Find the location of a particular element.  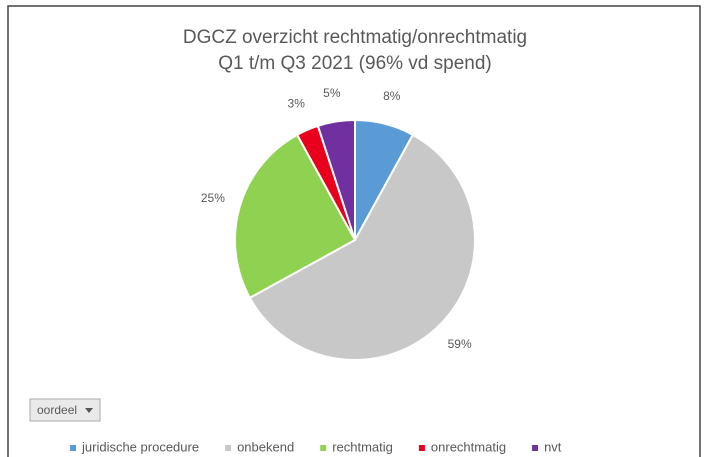

filter-button-label: oordeel is located at coordinates (57, 410).